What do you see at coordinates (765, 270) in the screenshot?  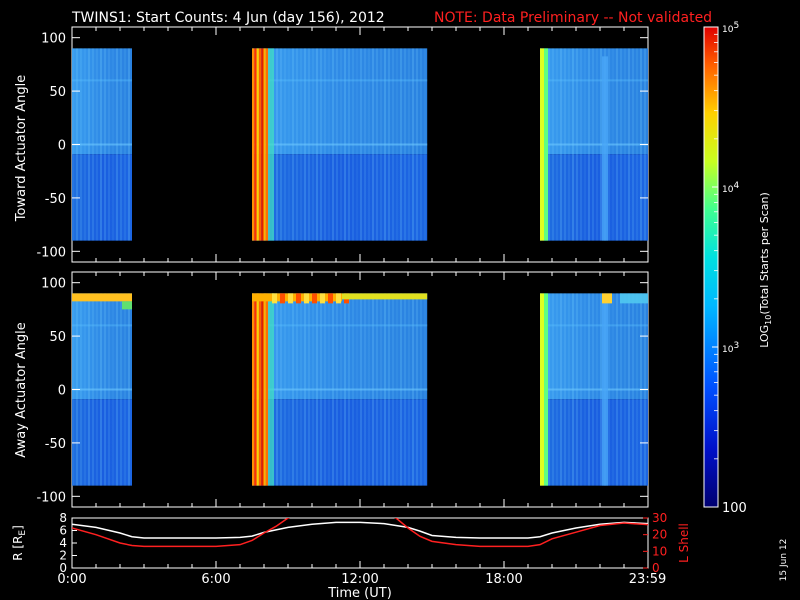 I see `colorbar-label: LOG10(Total Starts per Scan)` at bounding box center [765, 270].